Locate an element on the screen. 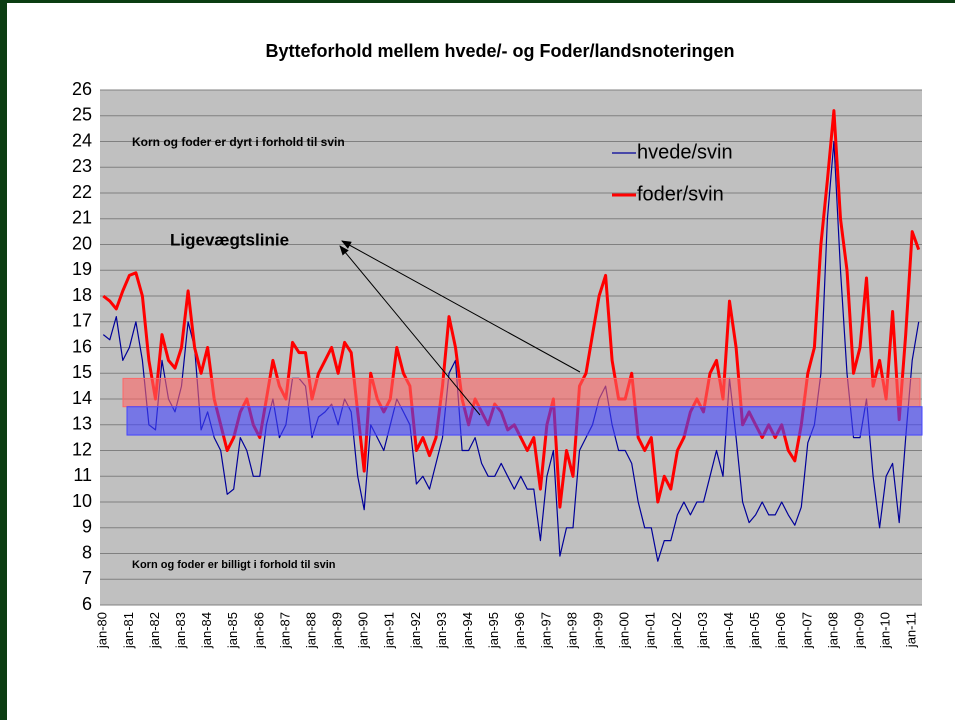  y-tick-label: 22 is located at coordinates (82, 192).